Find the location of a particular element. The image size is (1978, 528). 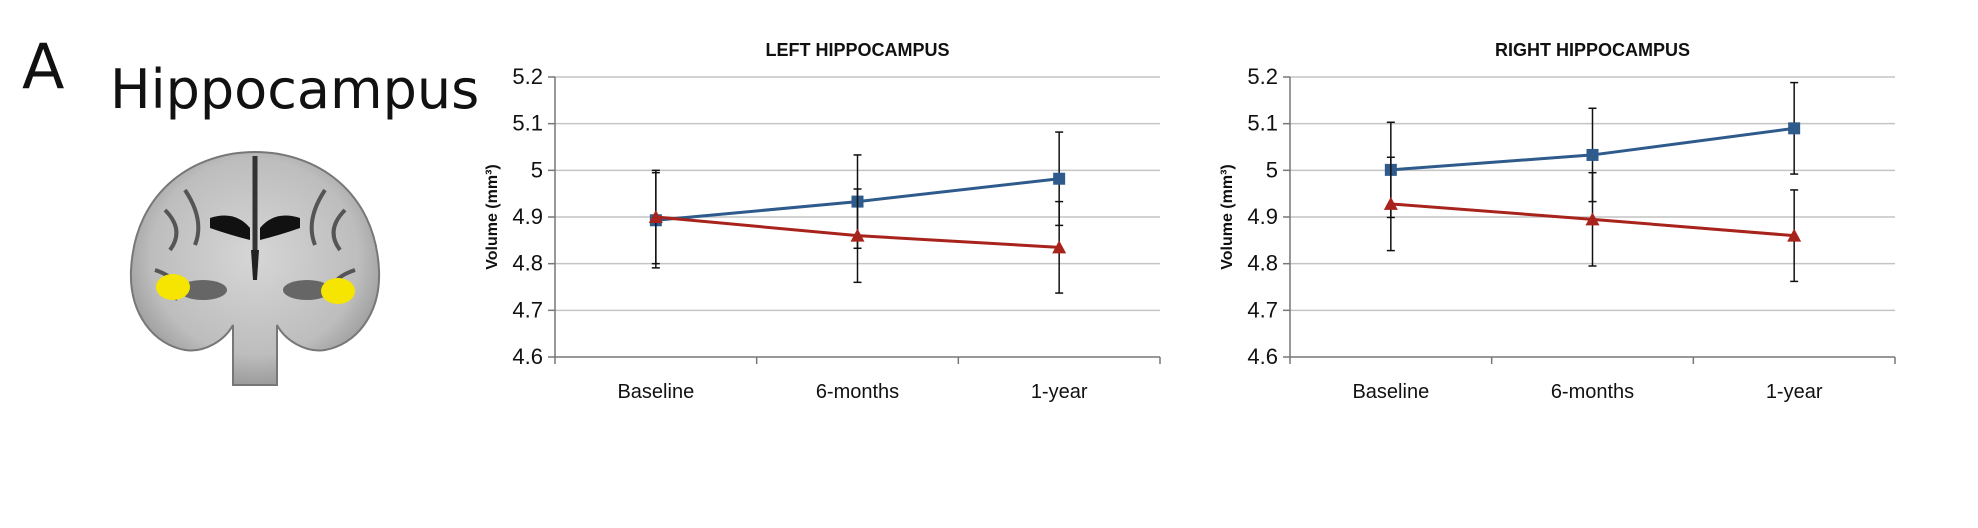

panel-letter: A is located at coordinates (43, 66).